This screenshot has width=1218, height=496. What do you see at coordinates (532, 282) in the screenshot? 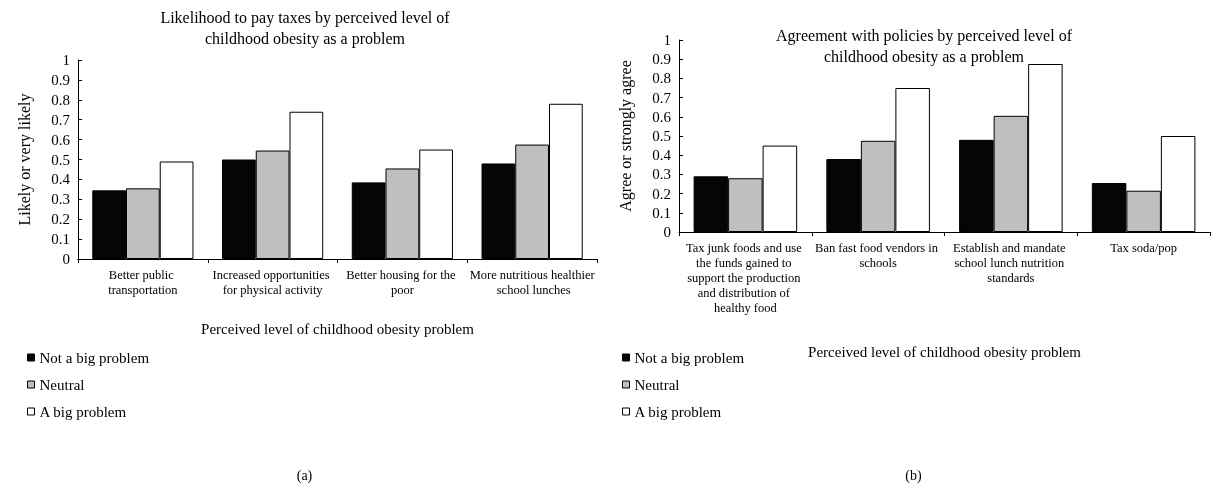
I see `x-tick-label: More nutritious healthier school lunches` at bounding box center [532, 282].